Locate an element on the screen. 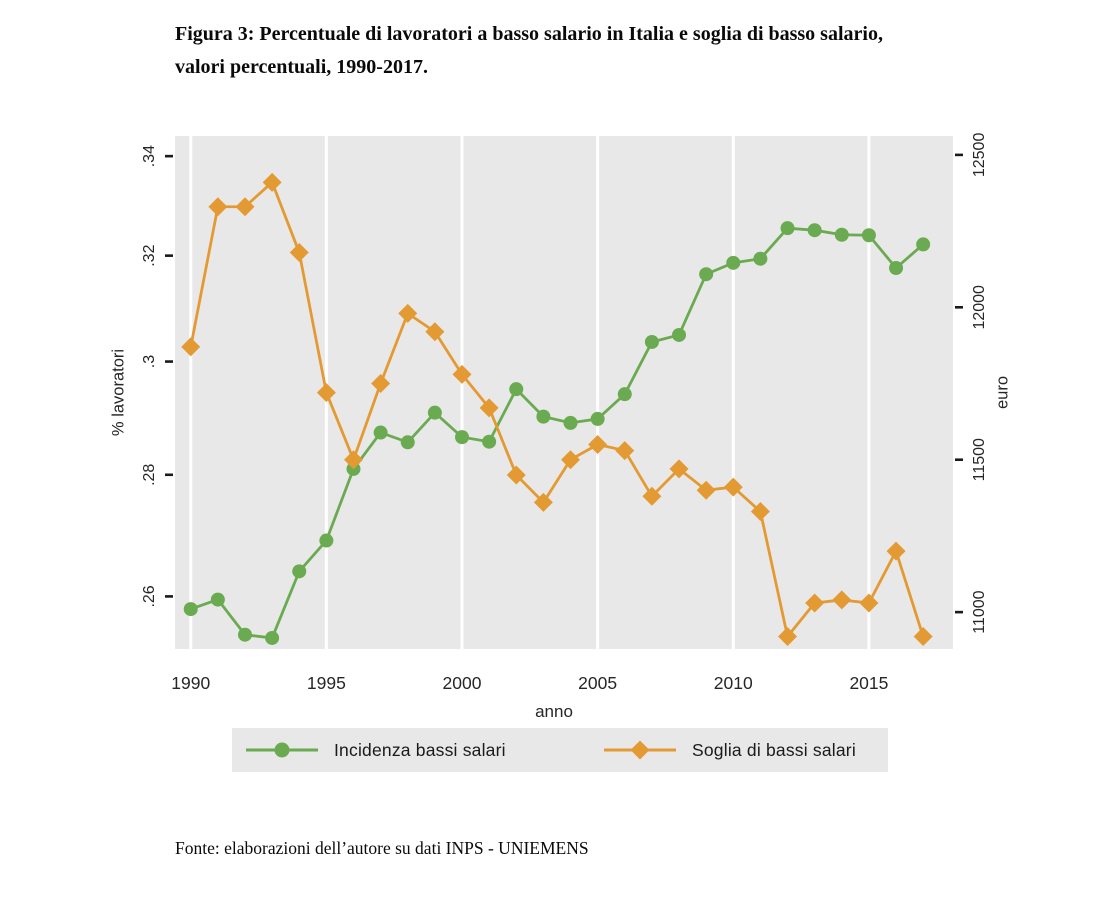 Image resolution: width=1098 pixels, height=900 pixels. x-axis-title: anno is located at coordinates (554, 711).